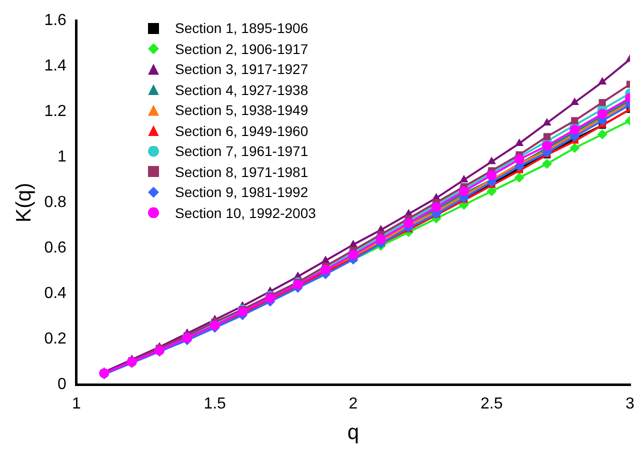 The height and width of the screenshot is (450, 638). What do you see at coordinates (353, 404) in the screenshot?
I see `x-tick-label: 2` at bounding box center [353, 404].